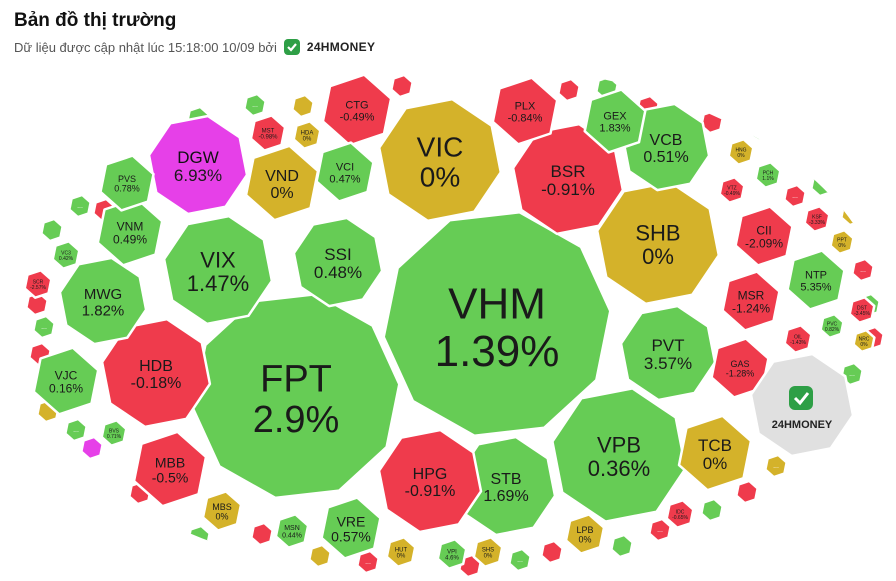 The image size is (896, 581). What do you see at coordinates (764, 236) in the screenshot?
I see `stock-cell-cii: CII-2.09%` at bounding box center [764, 236].